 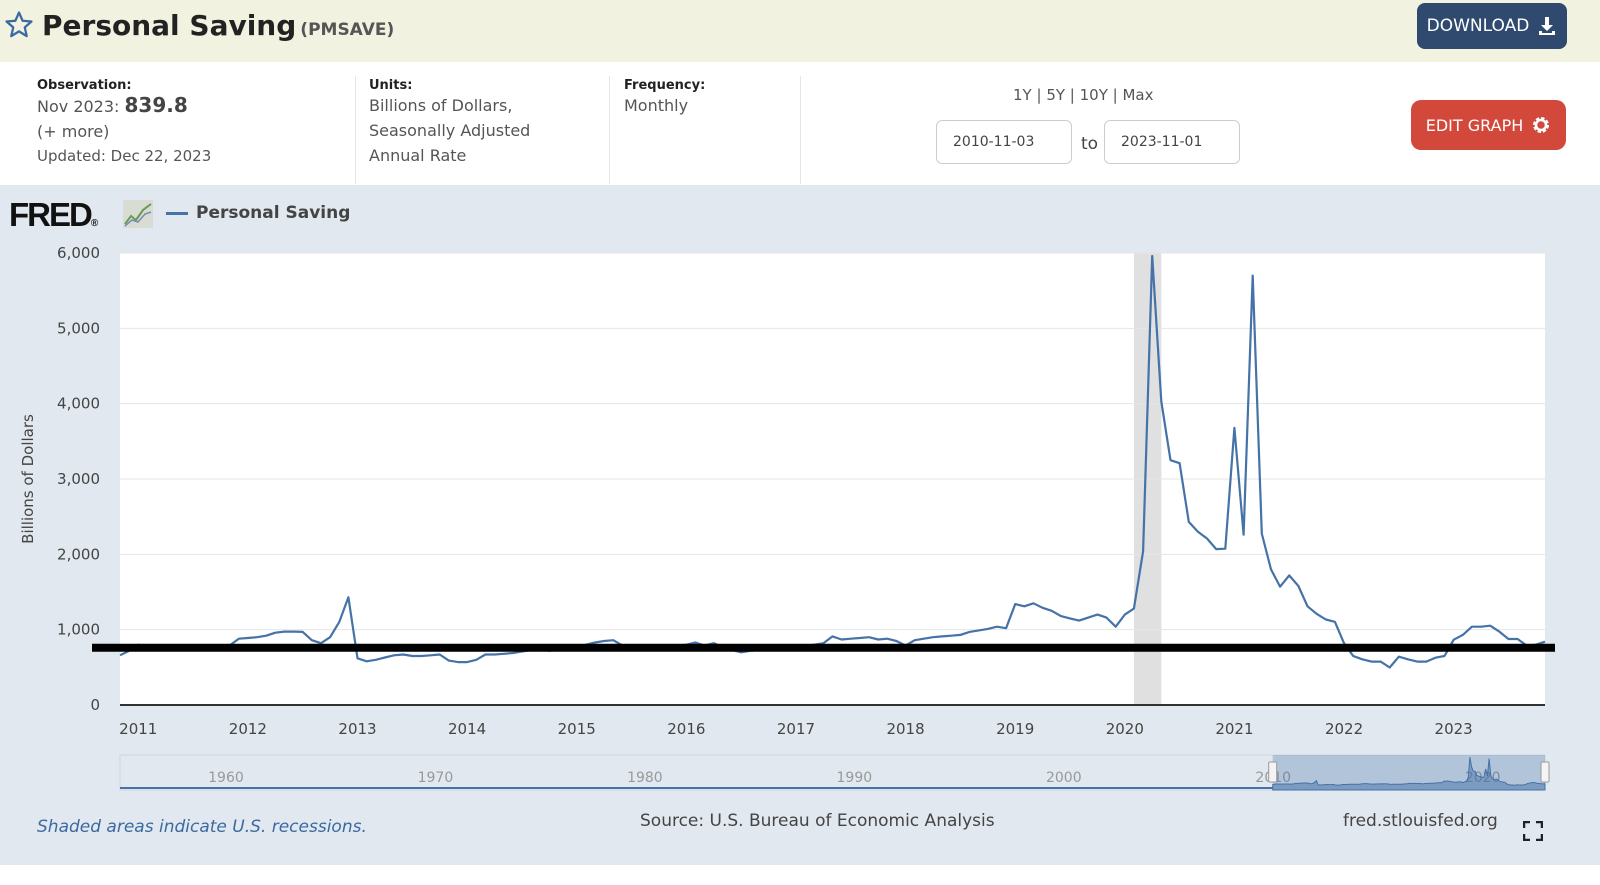 What do you see at coordinates (95, 705) in the screenshot?
I see `y-tick-label: 0` at bounding box center [95, 705].